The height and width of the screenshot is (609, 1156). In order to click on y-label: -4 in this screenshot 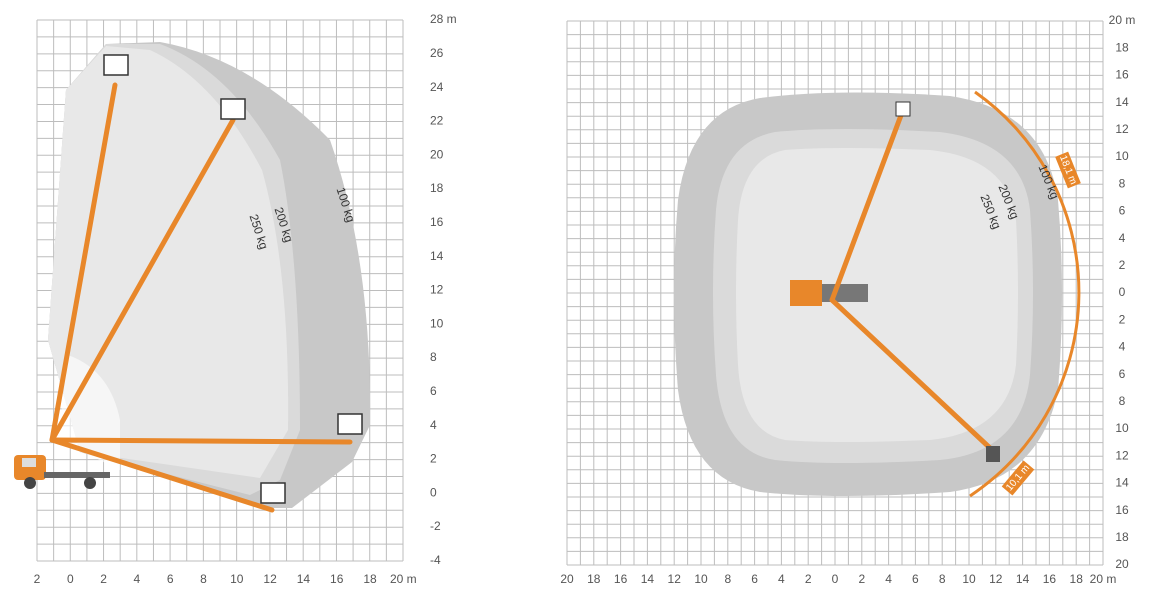, I will do `click(435, 560)`.